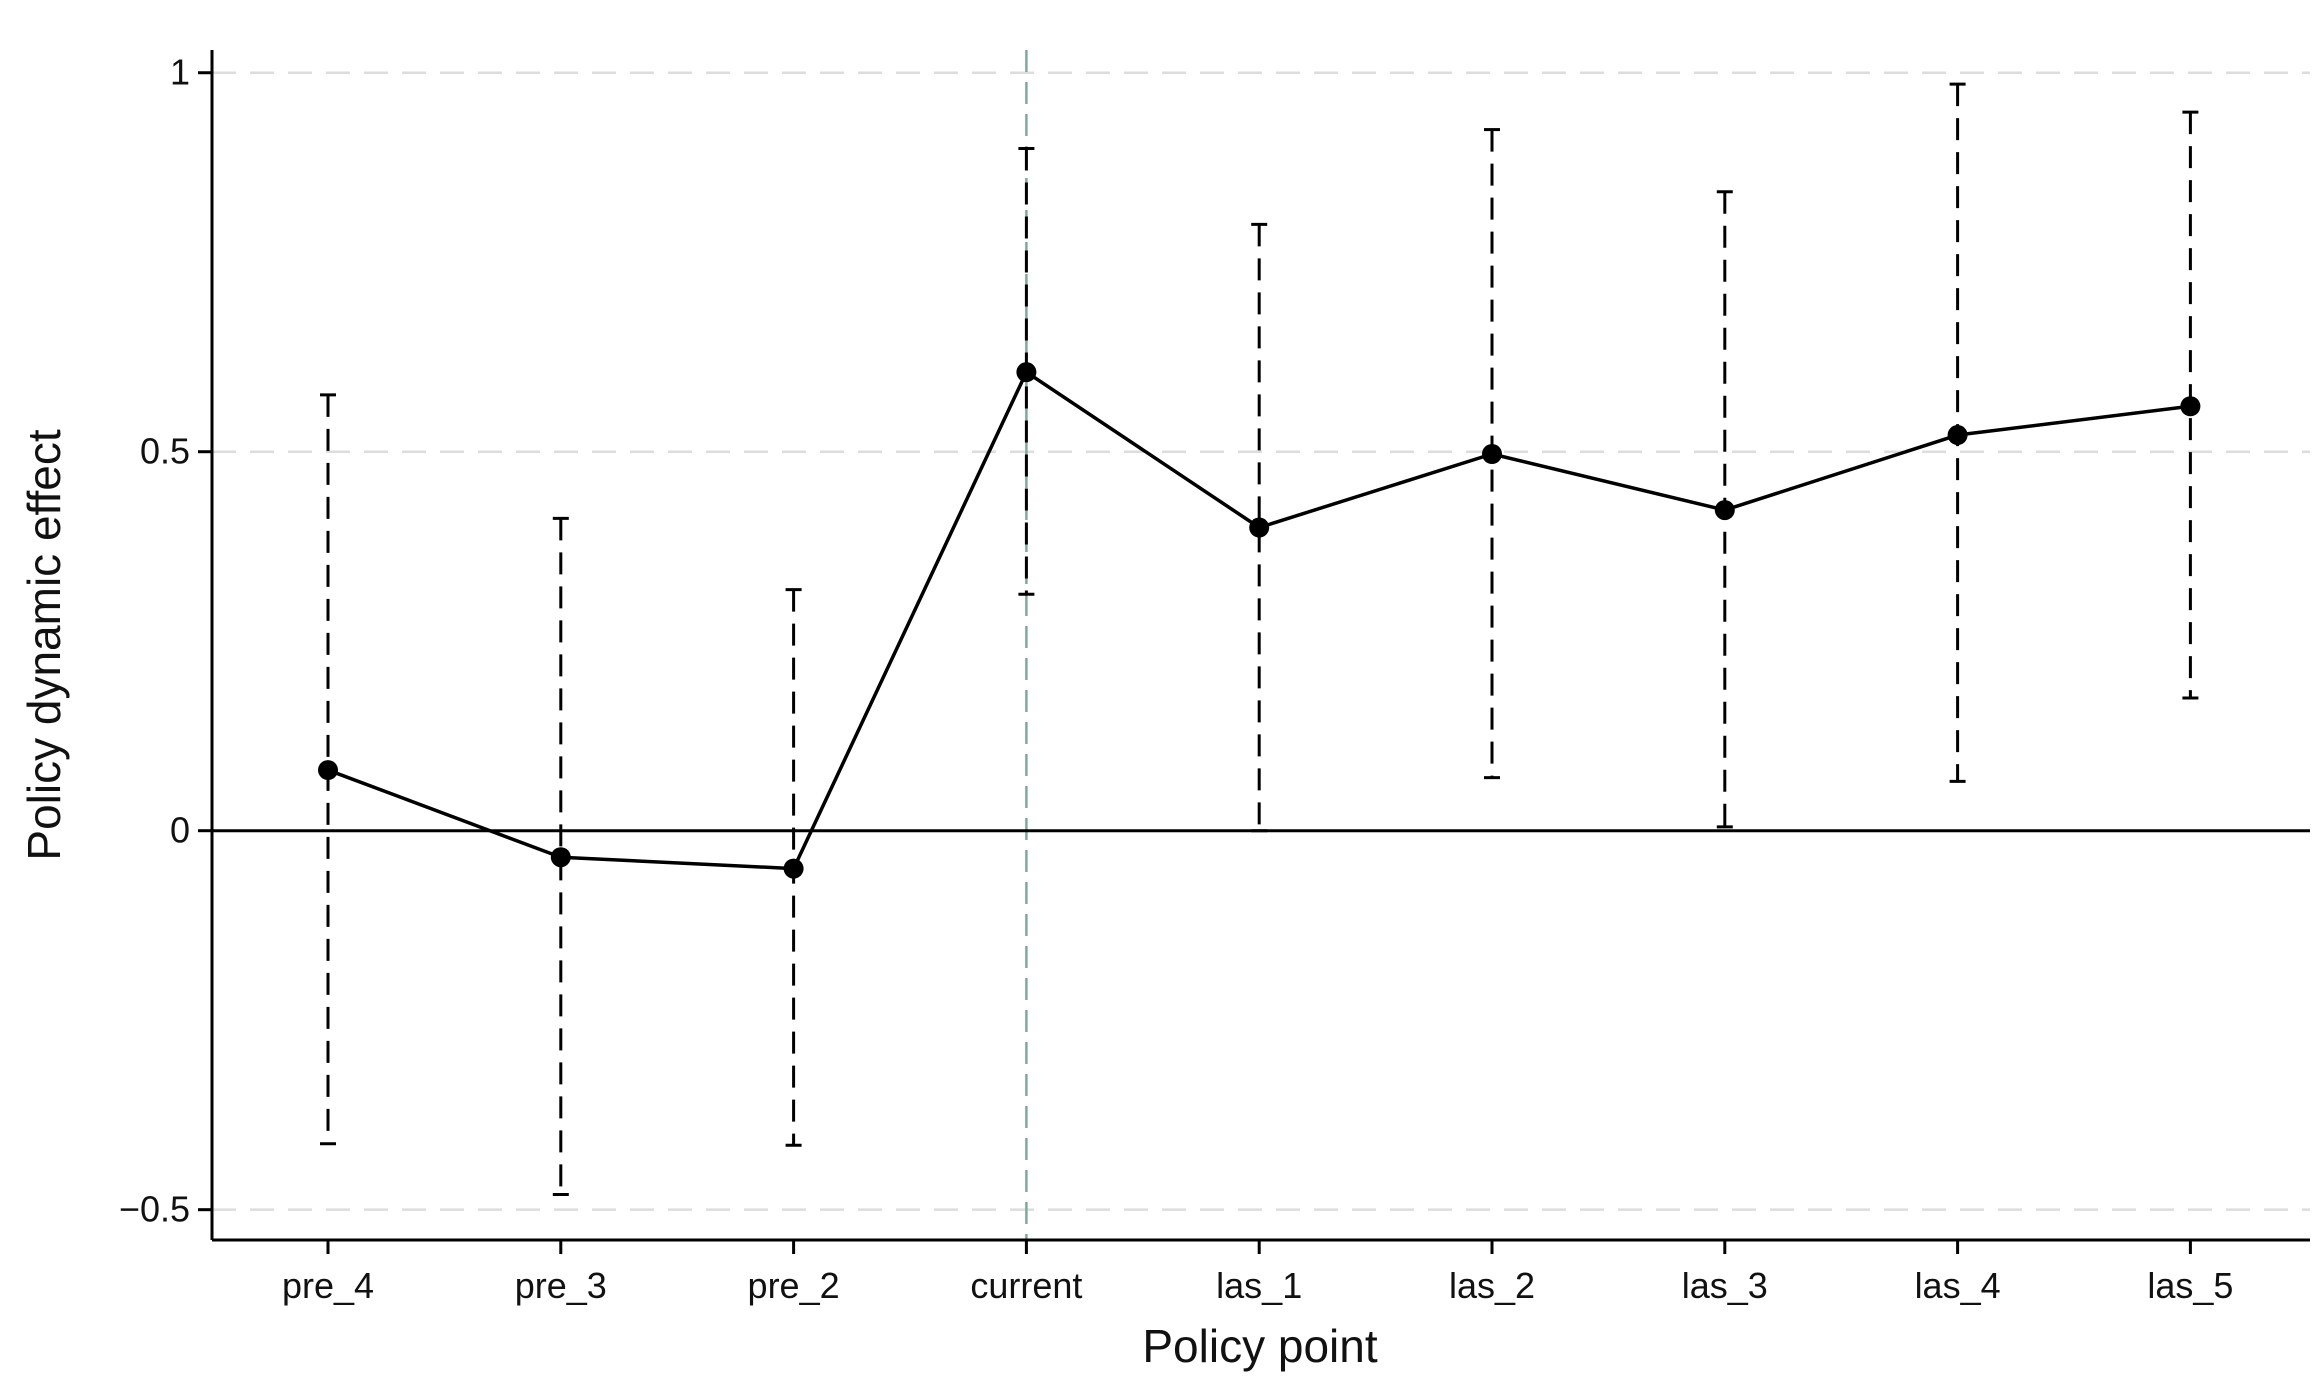 This screenshot has height=1388, width=2314. I want to click on data-point-current, so click(1026, 372).